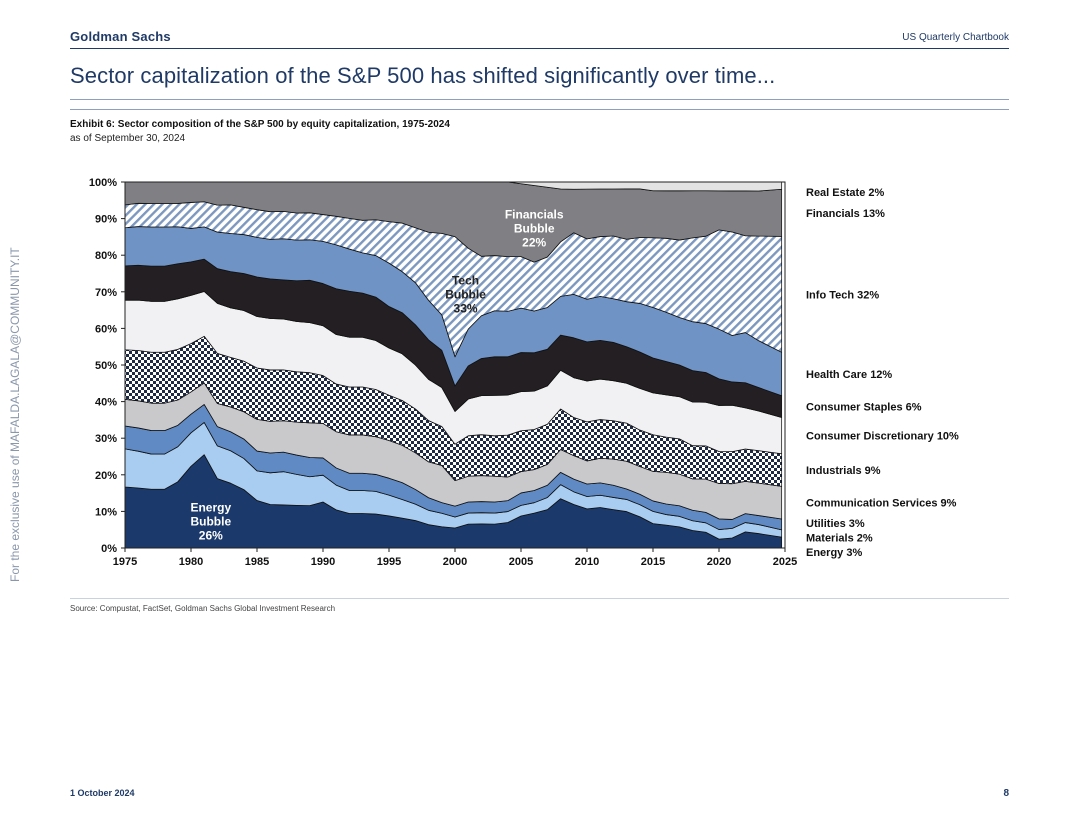  What do you see at coordinates (389, 562) in the screenshot?
I see `x-tick-label: 1995` at bounding box center [389, 562].